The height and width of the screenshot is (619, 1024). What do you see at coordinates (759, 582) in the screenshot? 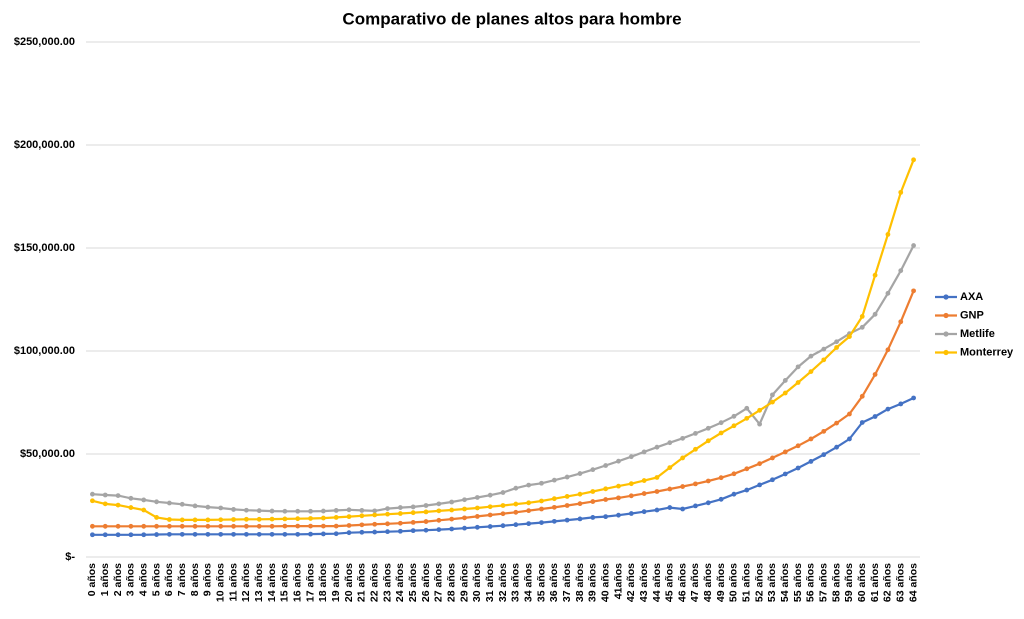
I see `x-tick-label: 52 años` at bounding box center [759, 582].